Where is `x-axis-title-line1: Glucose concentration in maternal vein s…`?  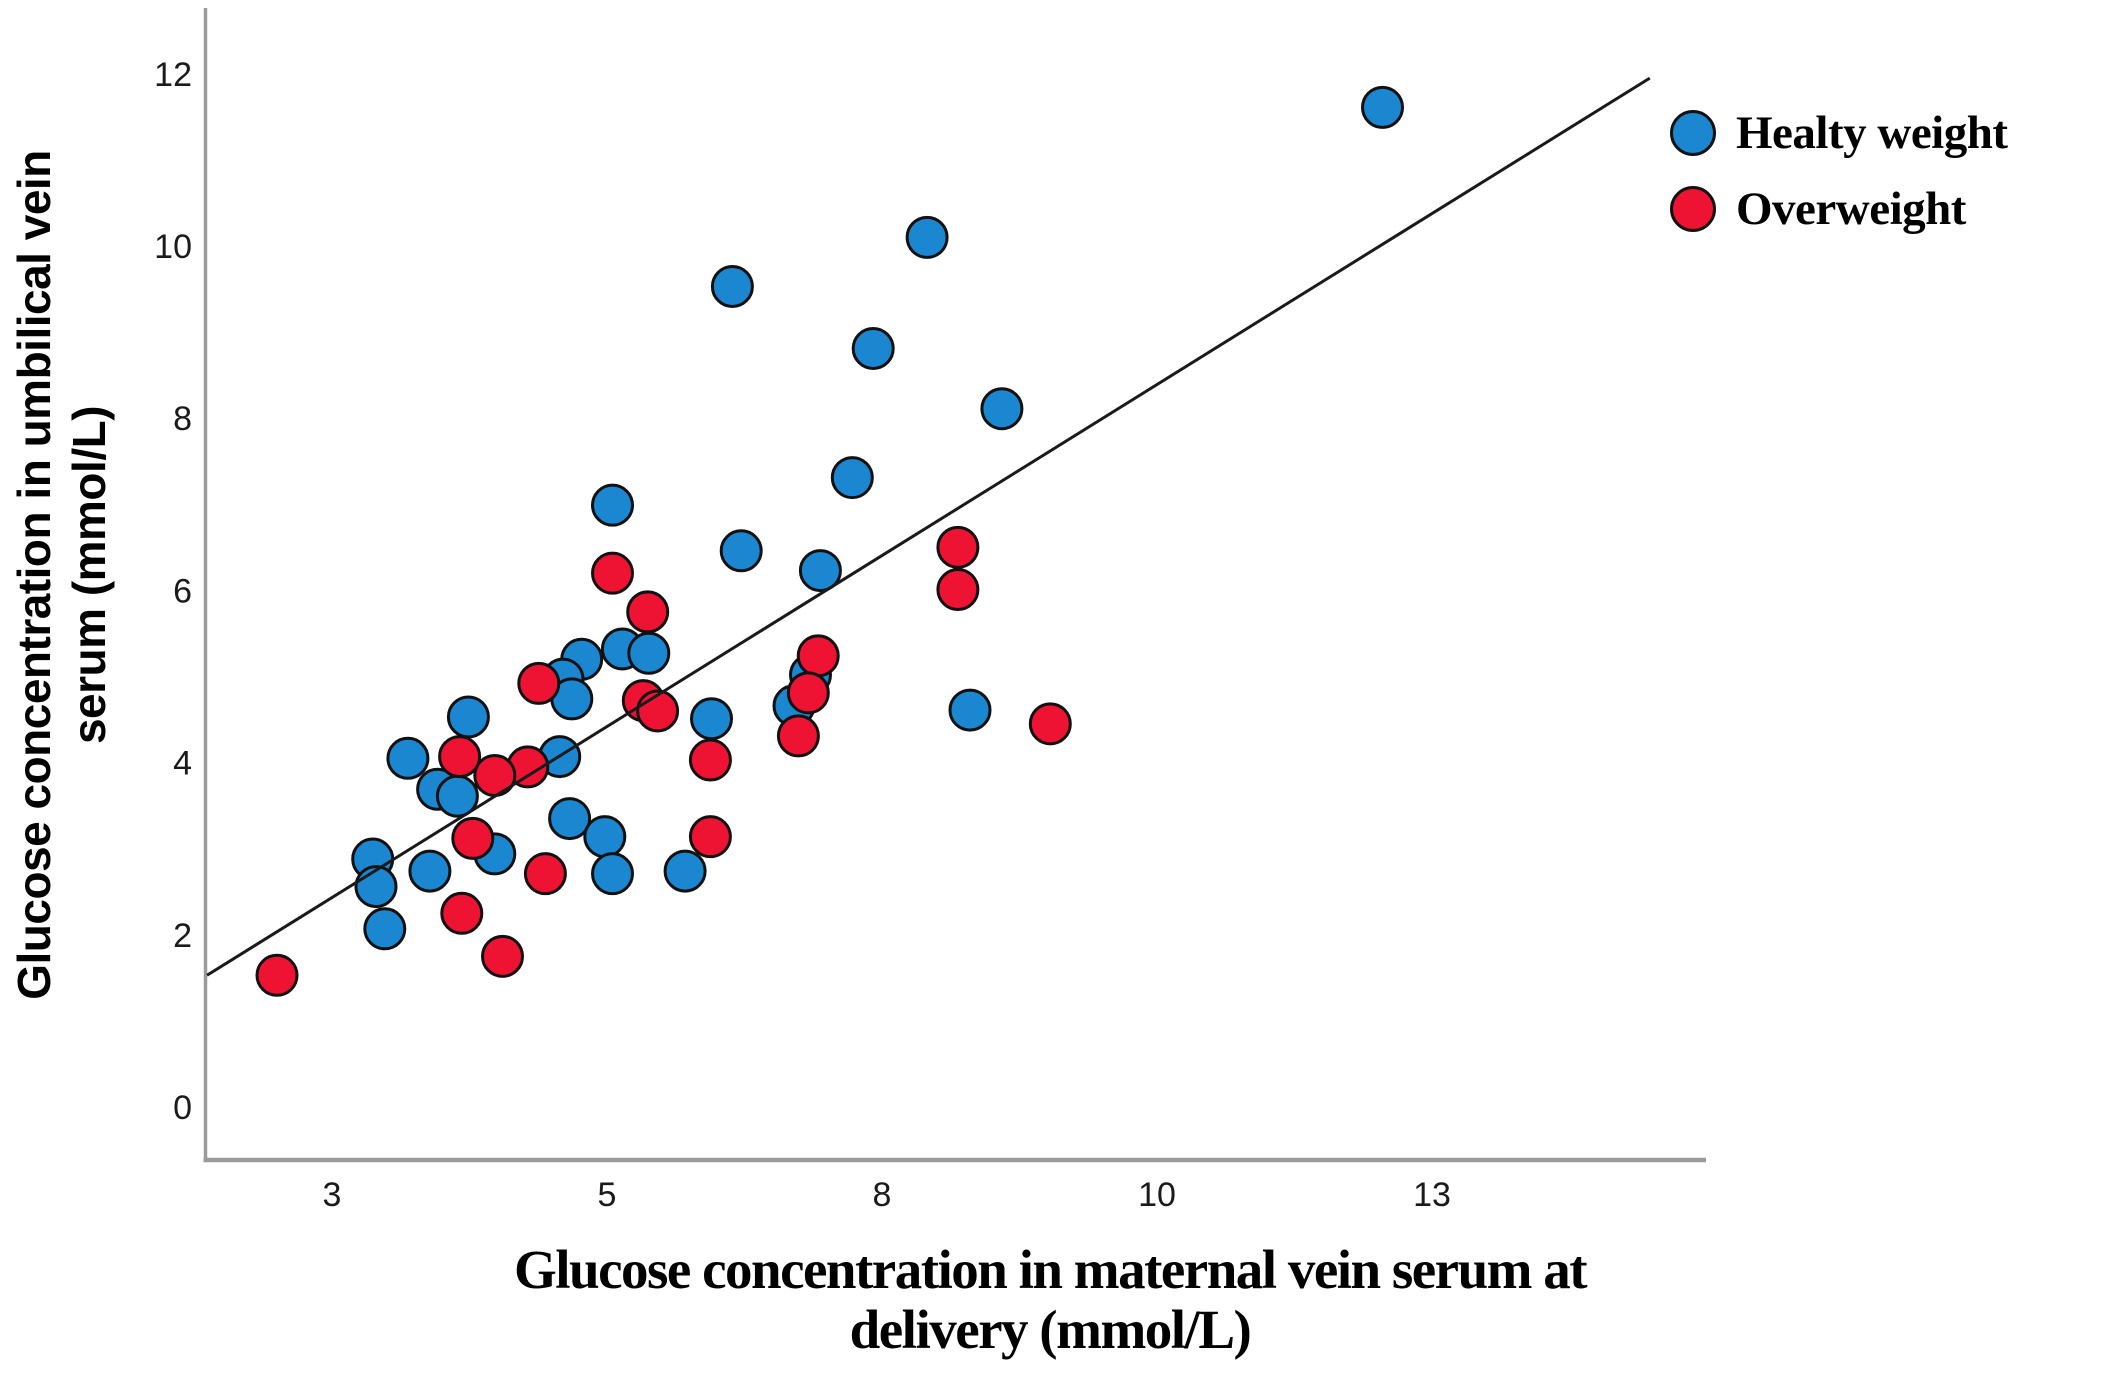
x-axis-title-line1: Glucose concentration in maternal vein s… is located at coordinates (1050, 1269).